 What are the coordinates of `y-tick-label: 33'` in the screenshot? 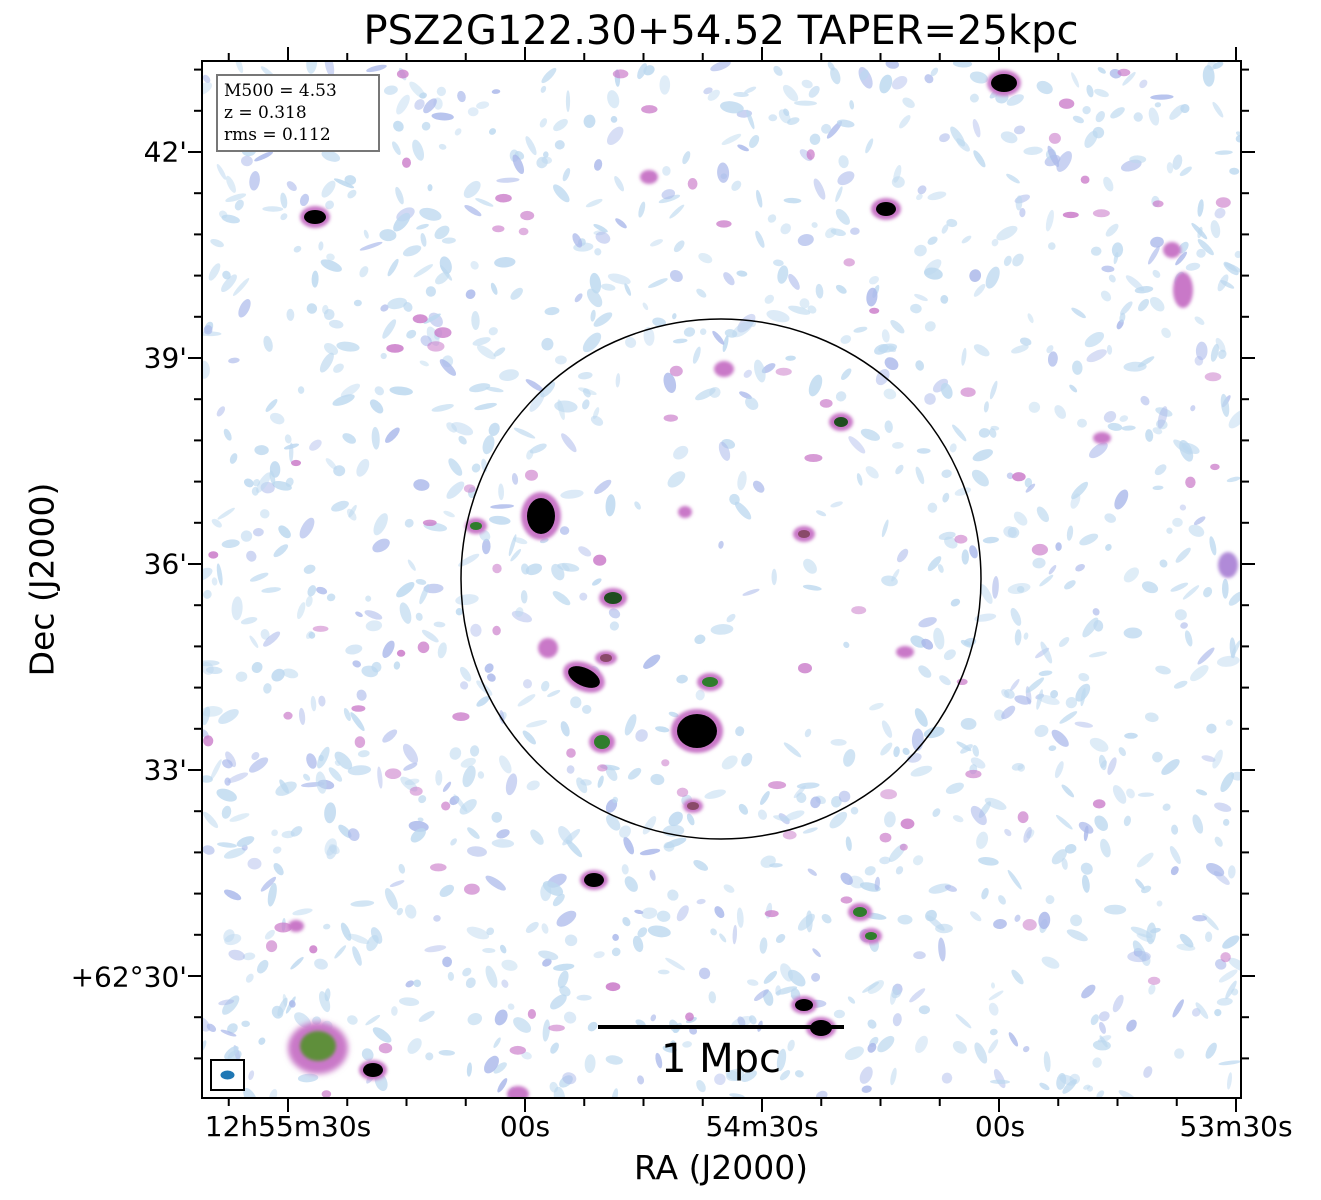 It's located at (165, 770).